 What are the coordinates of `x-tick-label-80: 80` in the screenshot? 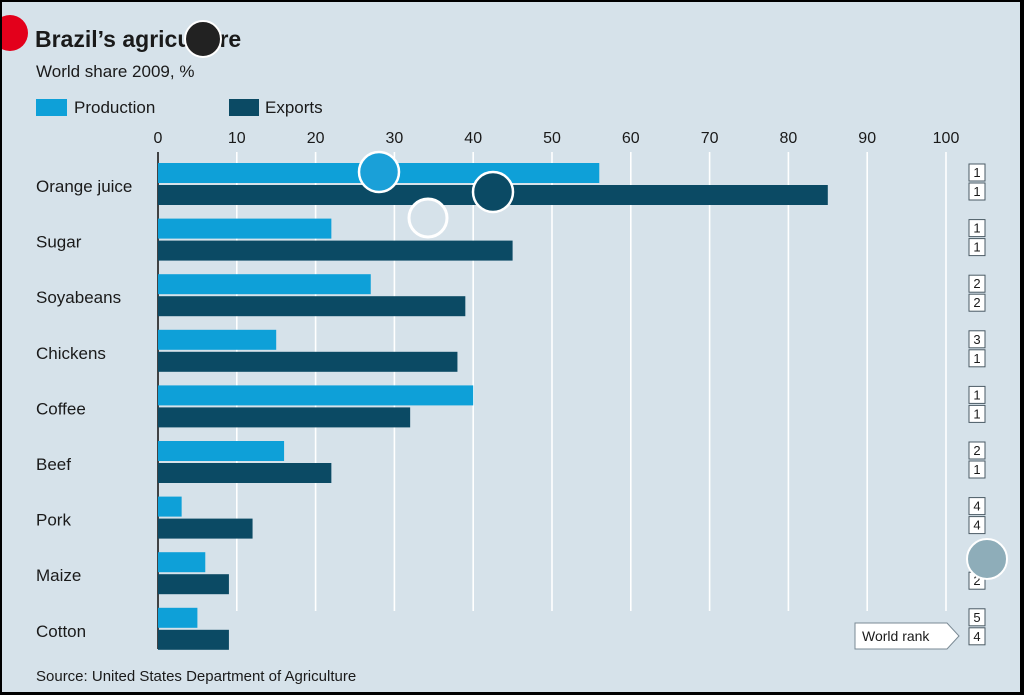 It's located at (789, 138).